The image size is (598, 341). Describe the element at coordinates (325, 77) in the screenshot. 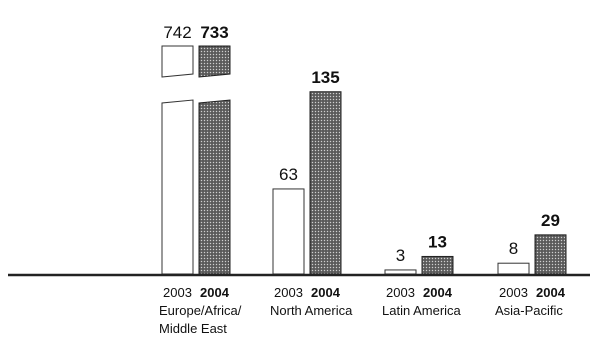

I see `value-label-2004-1: 135` at that location.